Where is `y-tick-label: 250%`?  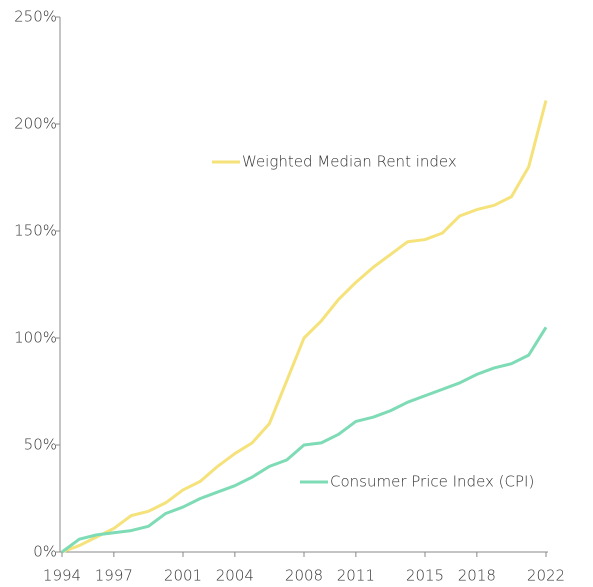 y-tick-label: 250% is located at coordinates (35, 17).